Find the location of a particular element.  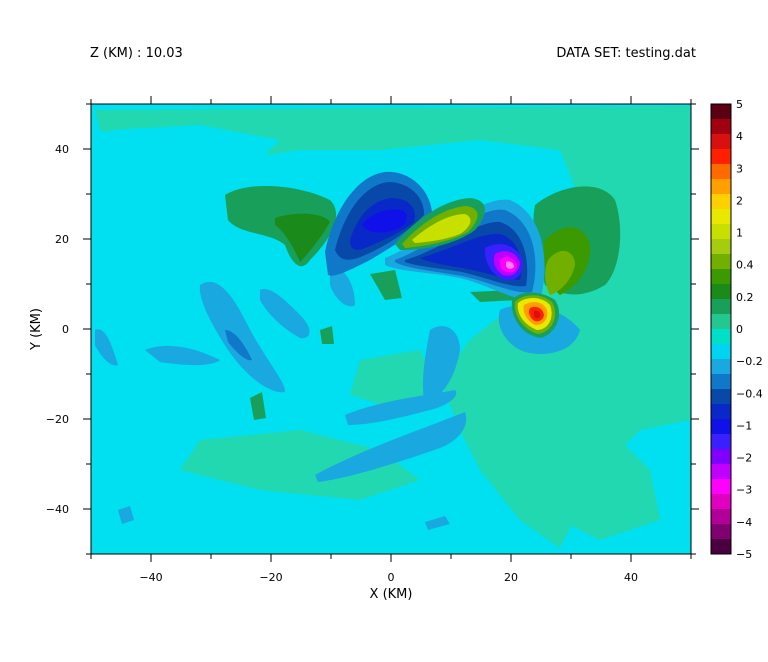

y-tick-label: 40 is located at coordinates (62, 149).